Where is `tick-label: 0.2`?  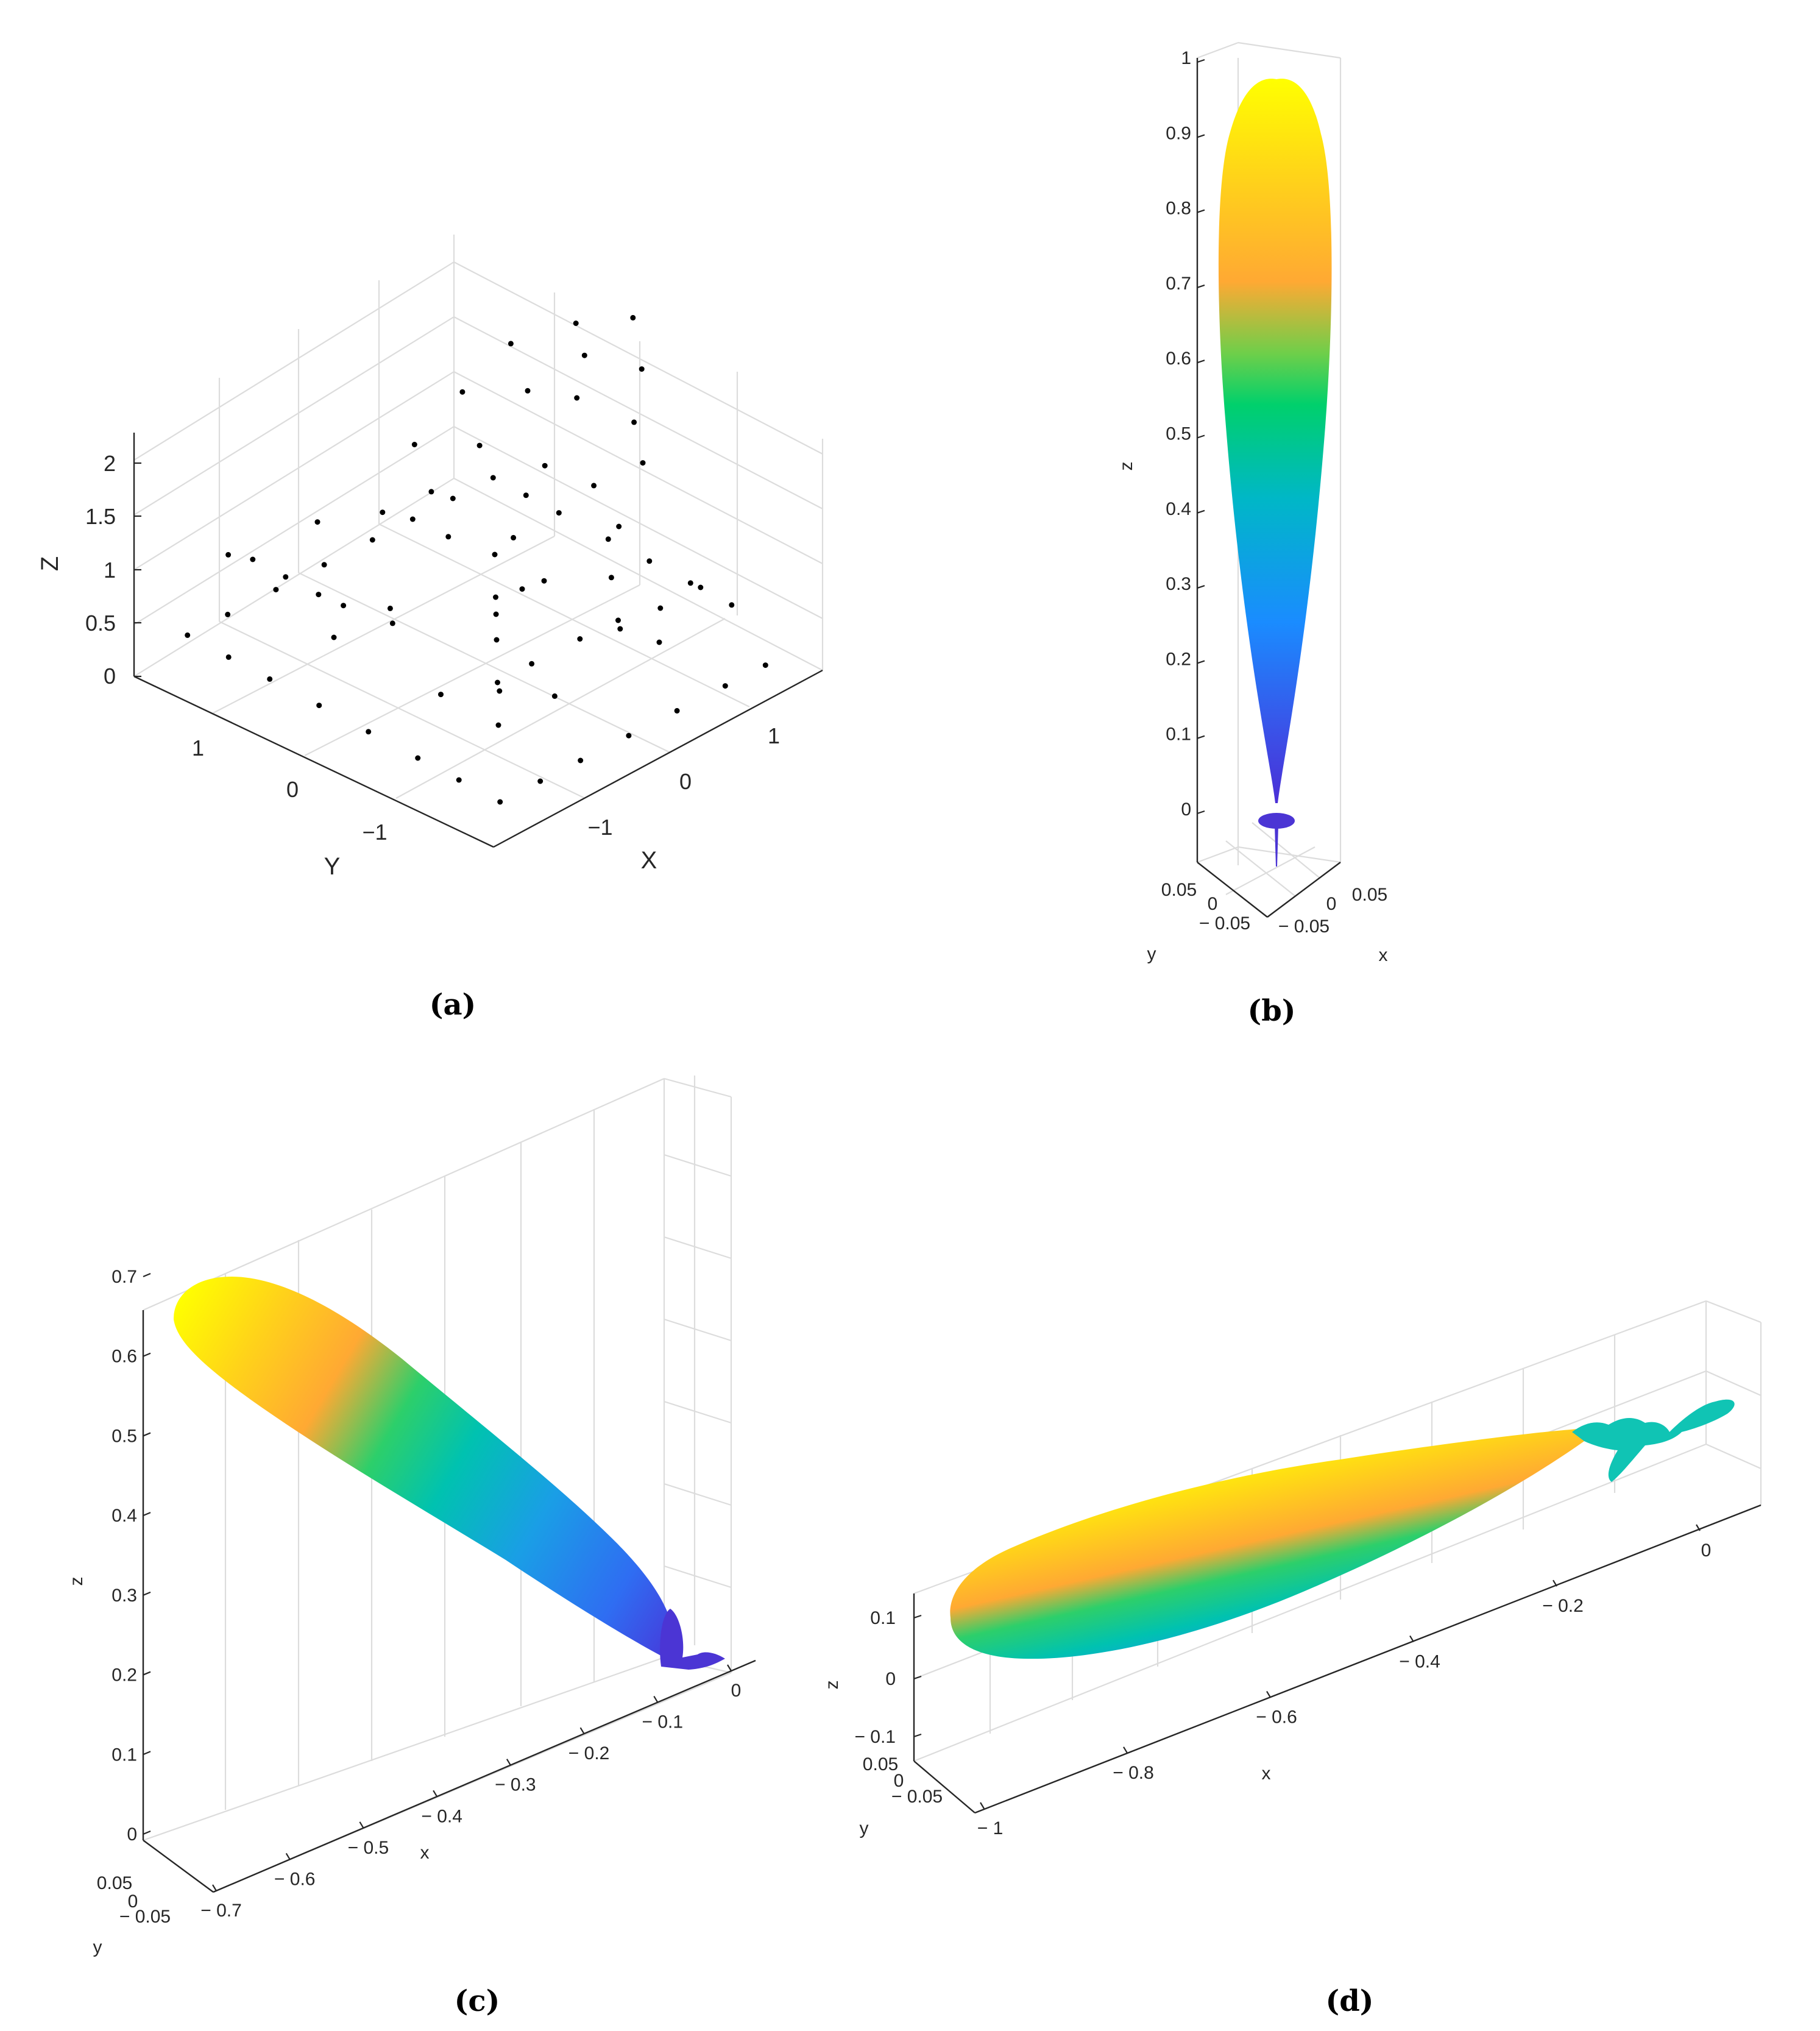
tick-label: 0.2 is located at coordinates (124, 1675).